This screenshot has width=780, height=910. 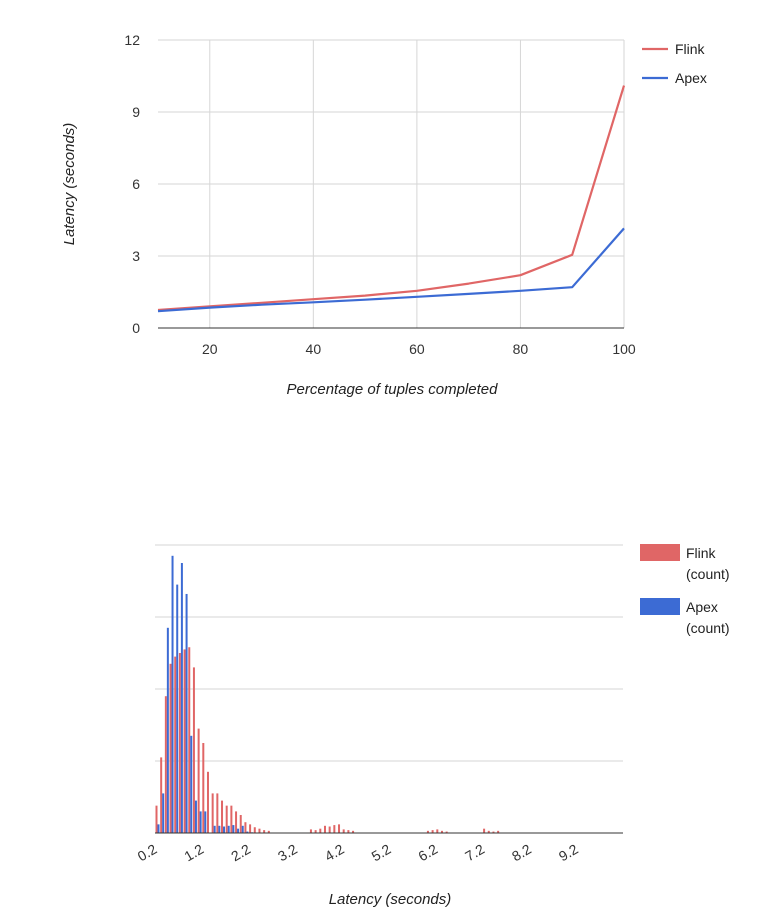 What do you see at coordinates (568, 853) in the screenshot?
I see `histogram-x-tick-label: 9.2` at bounding box center [568, 853].